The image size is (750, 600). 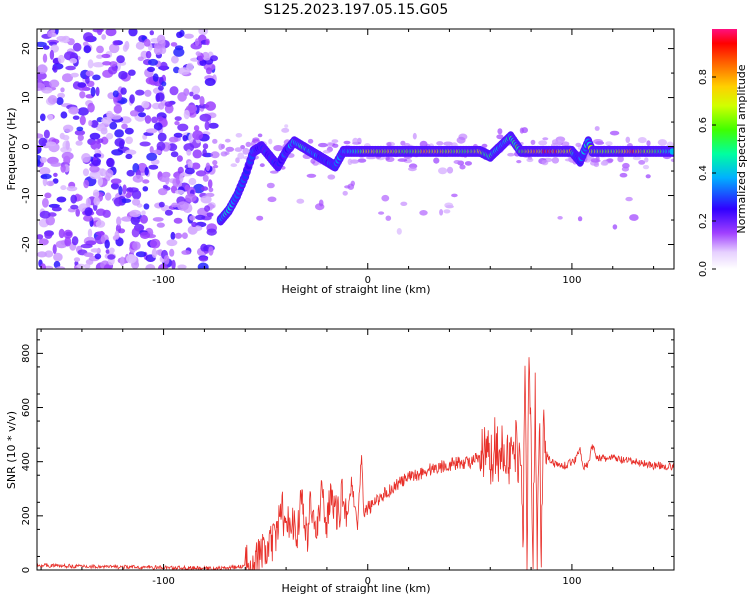 I want to click on colorbar-gradient, so click(x=724, y=149).